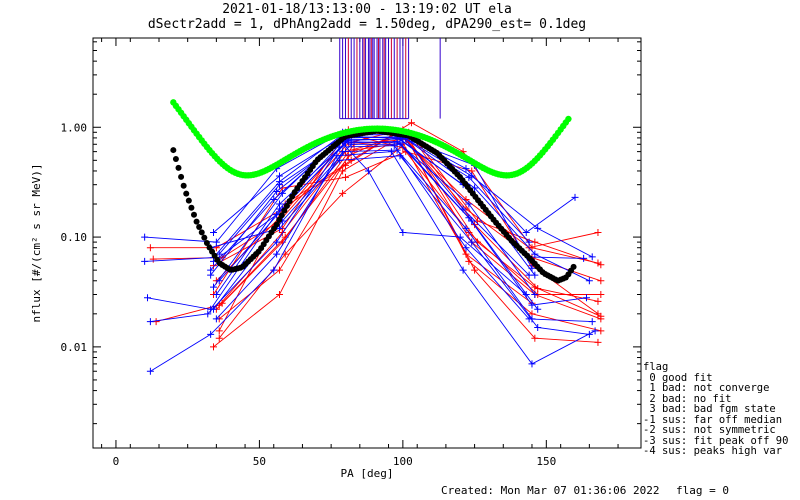 Image resolution: width=800 pixels, height=500 pixels. Describe the element at coordinates (367, 473) in the screenshot. I see `x-axis-label: PA [deg]` at that location.